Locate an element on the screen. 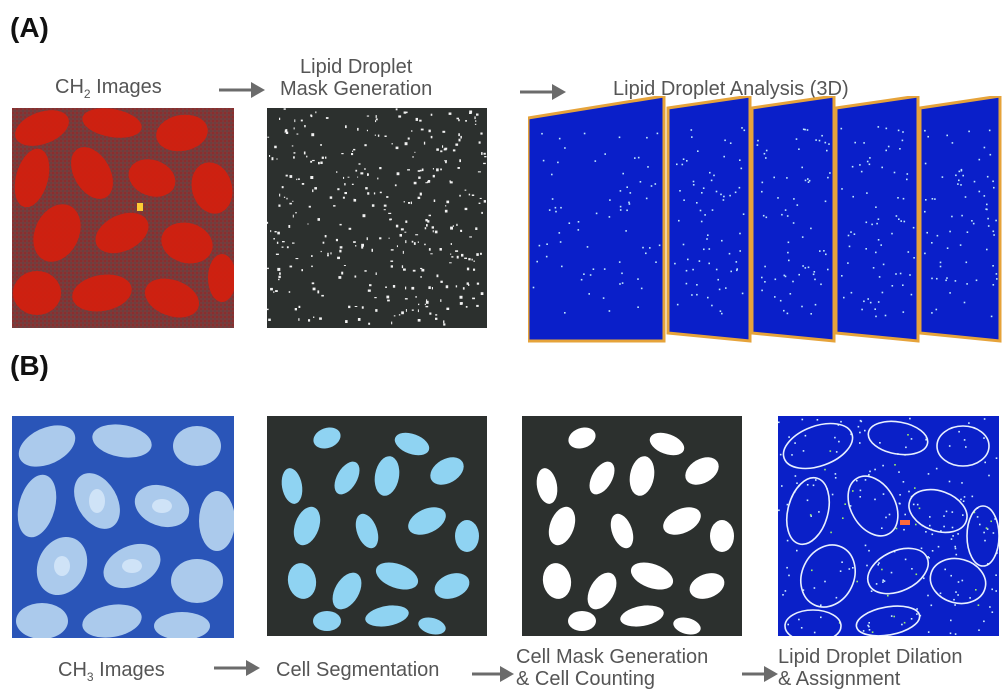 Image resolution: width=1003 pixels, height=696 pixels. lipid-droplet-mask-image is located at coordinates (377, 218).